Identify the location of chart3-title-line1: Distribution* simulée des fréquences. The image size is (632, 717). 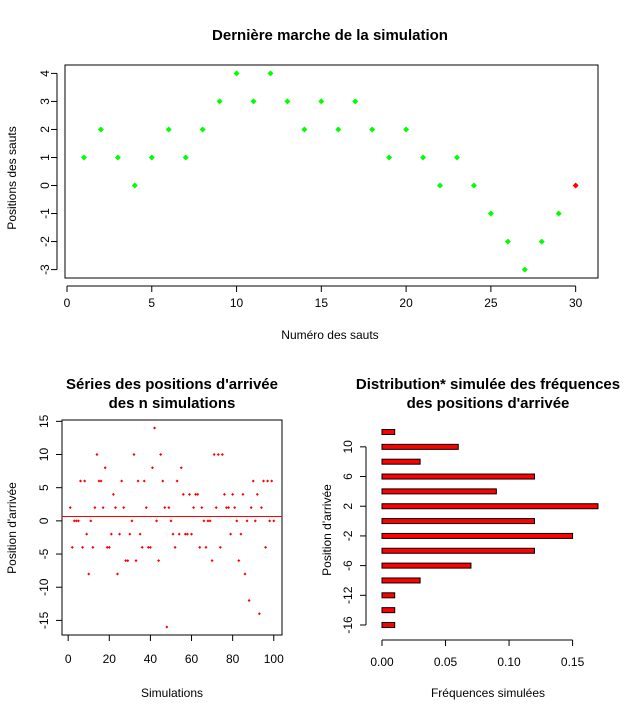
(488, 384).